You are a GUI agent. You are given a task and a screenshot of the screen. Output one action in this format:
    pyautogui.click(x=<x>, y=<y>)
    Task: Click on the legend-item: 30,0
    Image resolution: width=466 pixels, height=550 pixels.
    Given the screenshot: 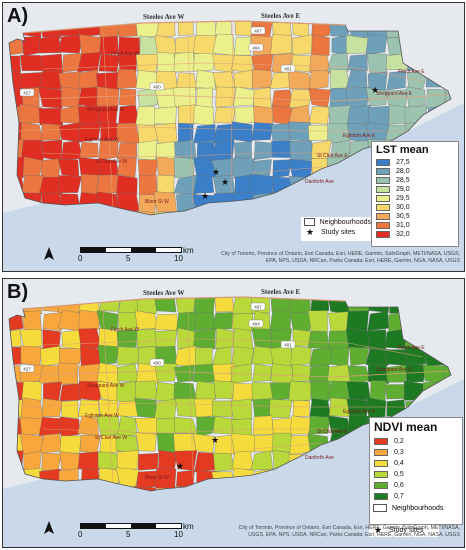 What is the action you would take?
    pyautogui.click(x=417, y=207)
    